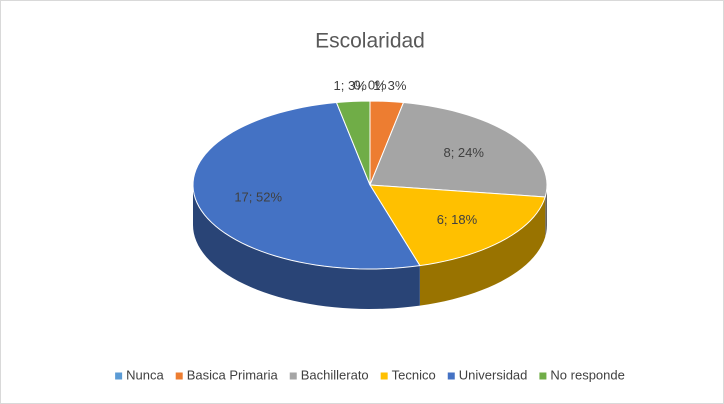 This screenshot has width=724, height=404. Describe the element at coordinates (335, 374) in the screenshot. I see `legend-label: Bachillerato` at that location.